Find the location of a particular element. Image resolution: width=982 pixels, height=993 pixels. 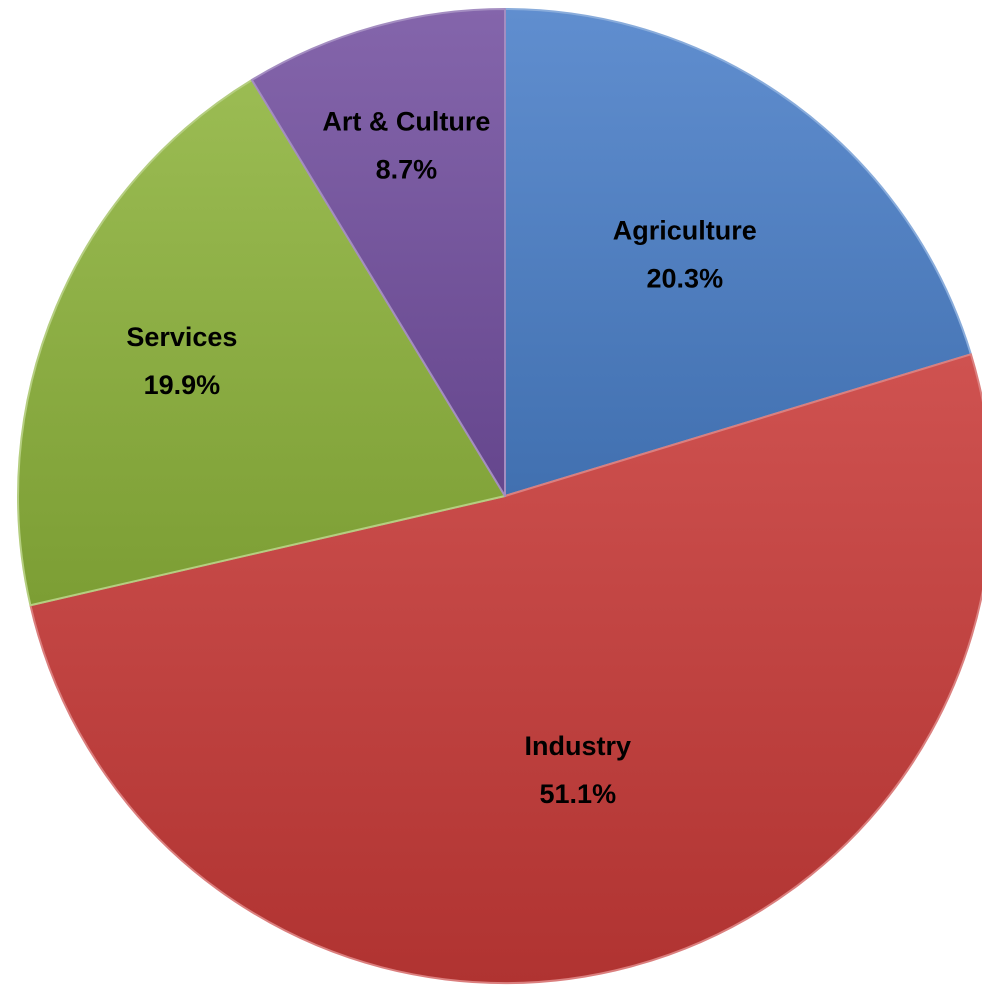

slice-value-services: 19.9% is located at coordinates (182, 385).